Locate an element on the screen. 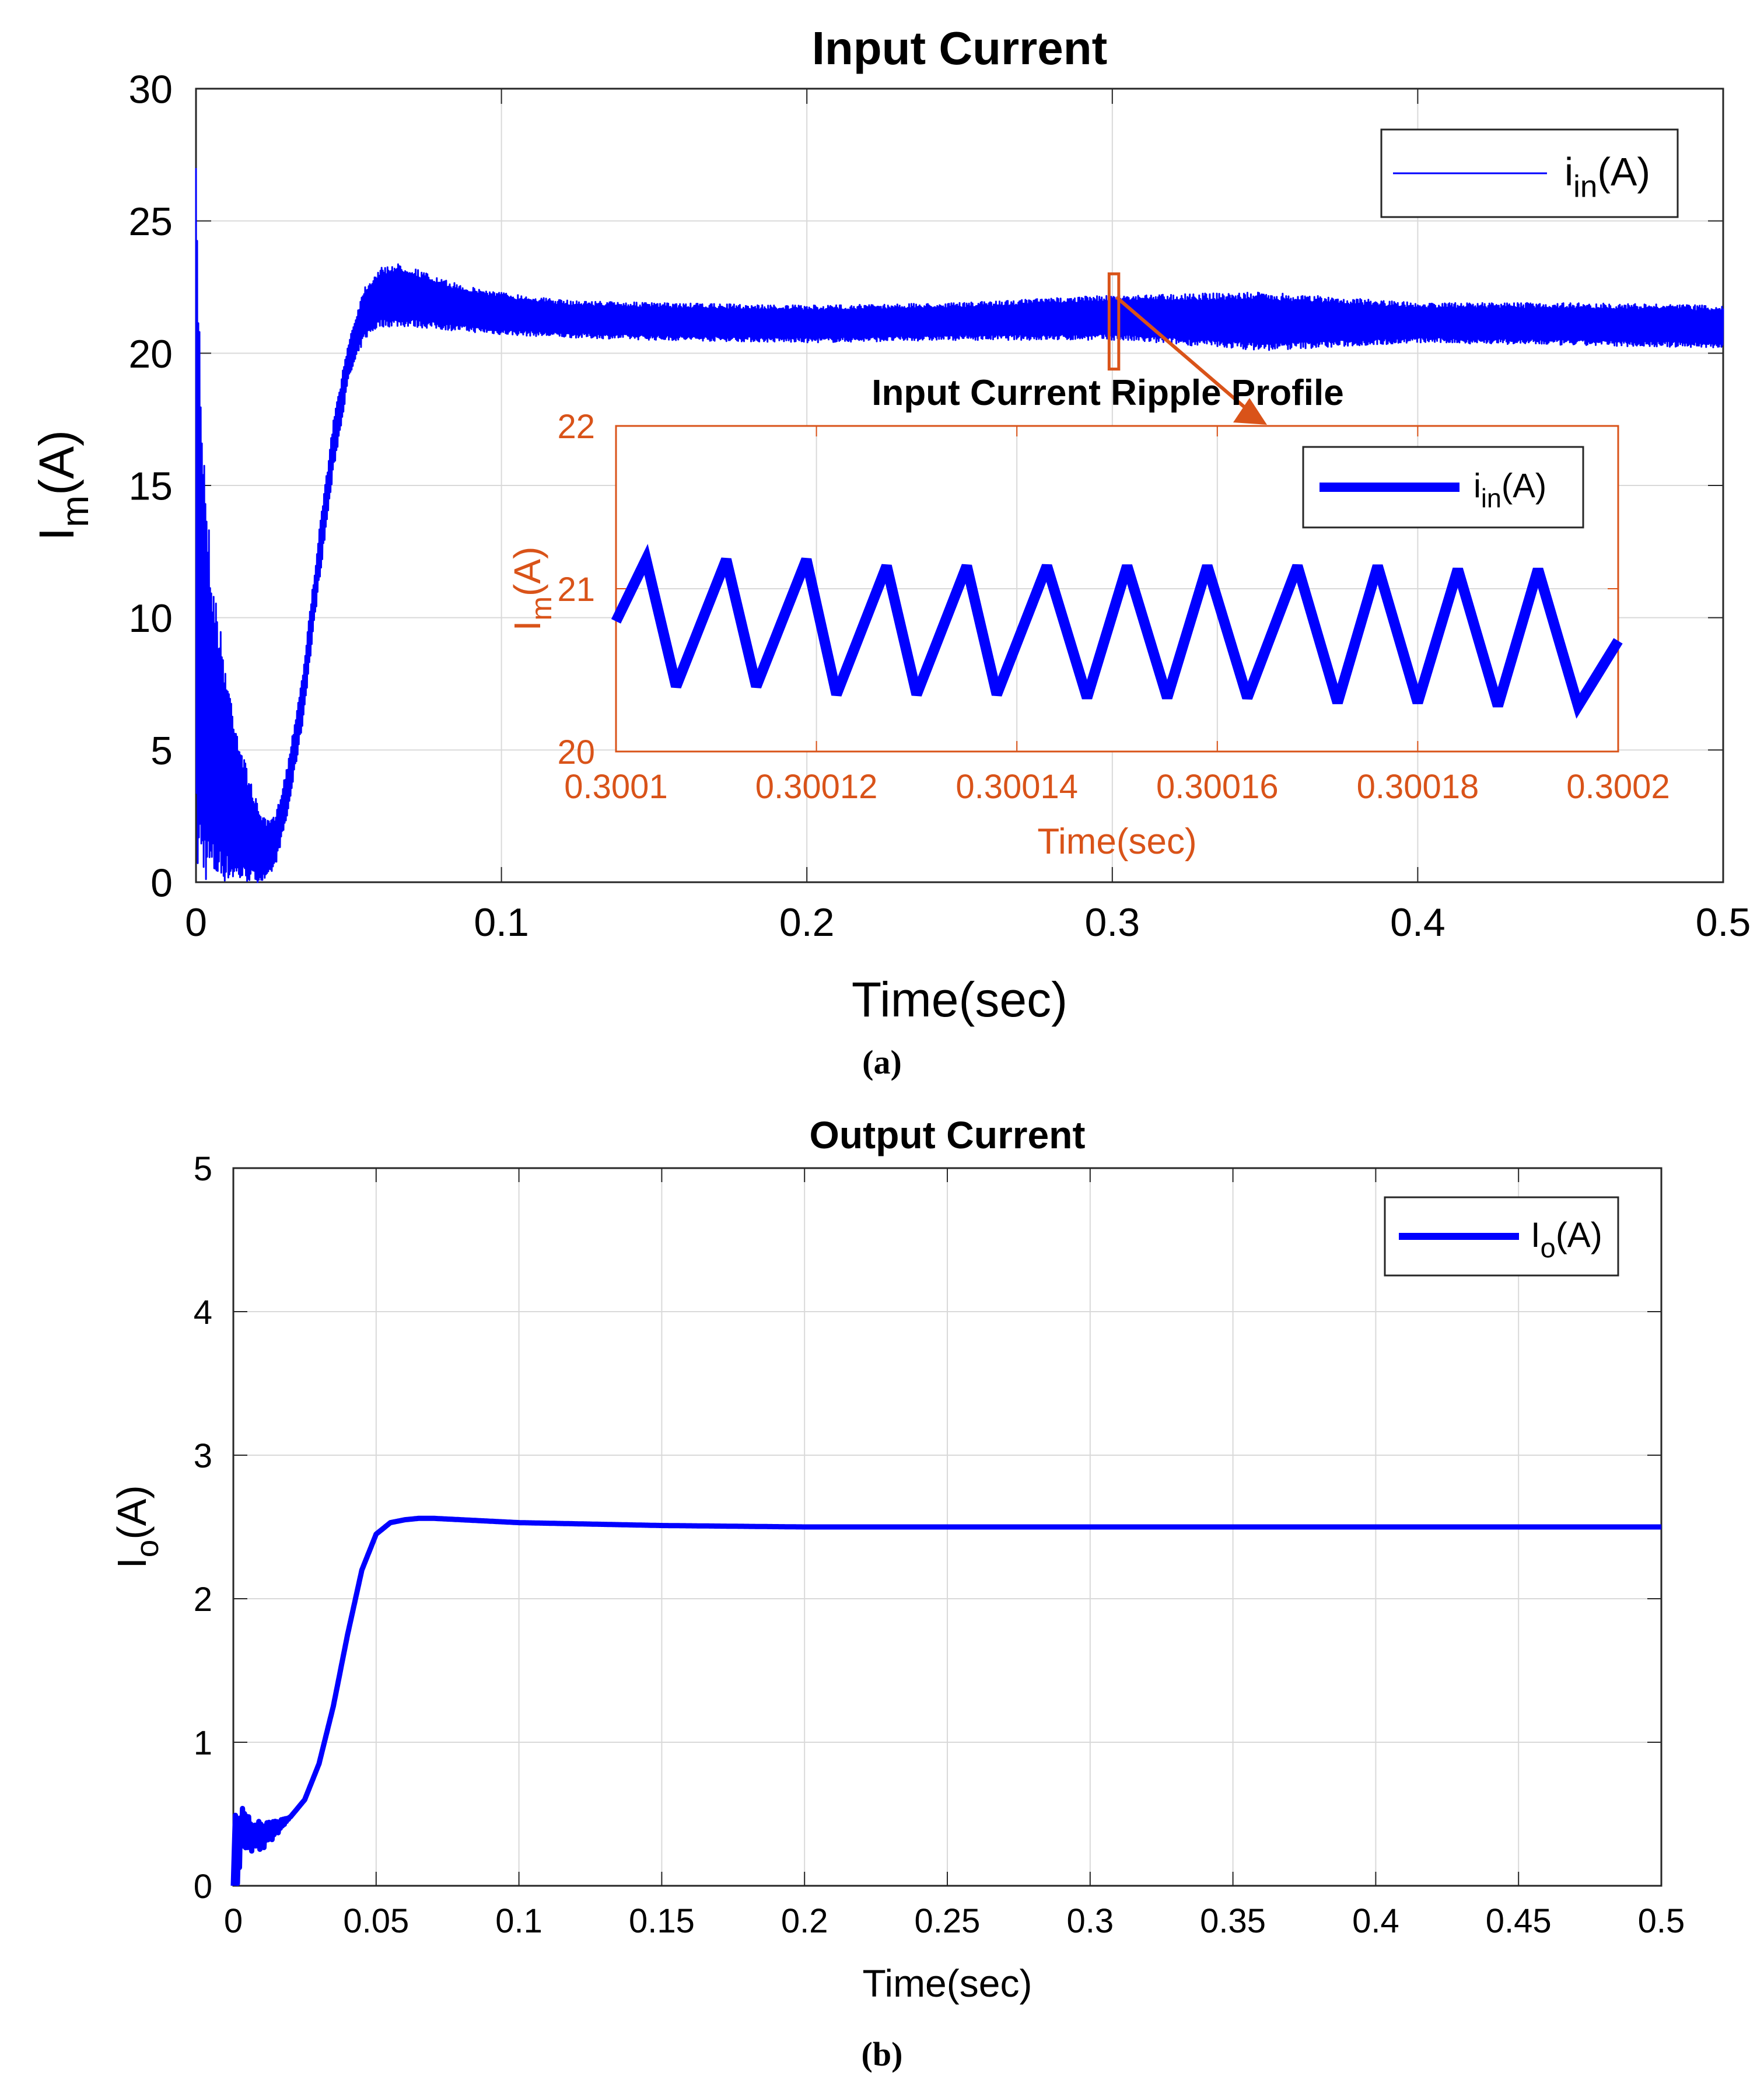 The width and height of the screenshot is (1764, 2083). chart-a-xtick-label: 0.3 is located at coordinates (1112, 922).